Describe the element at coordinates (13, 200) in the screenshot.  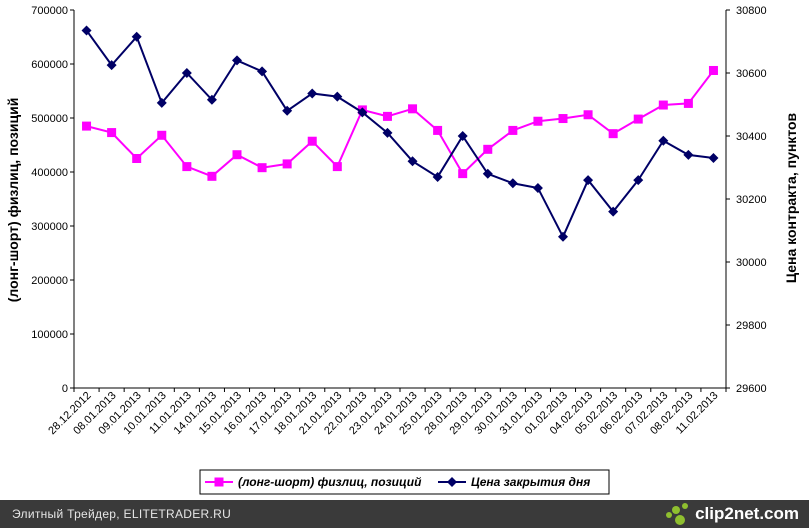
I see `left-axis-title: (лонг-шорт) физлиц, позиций` at that location.